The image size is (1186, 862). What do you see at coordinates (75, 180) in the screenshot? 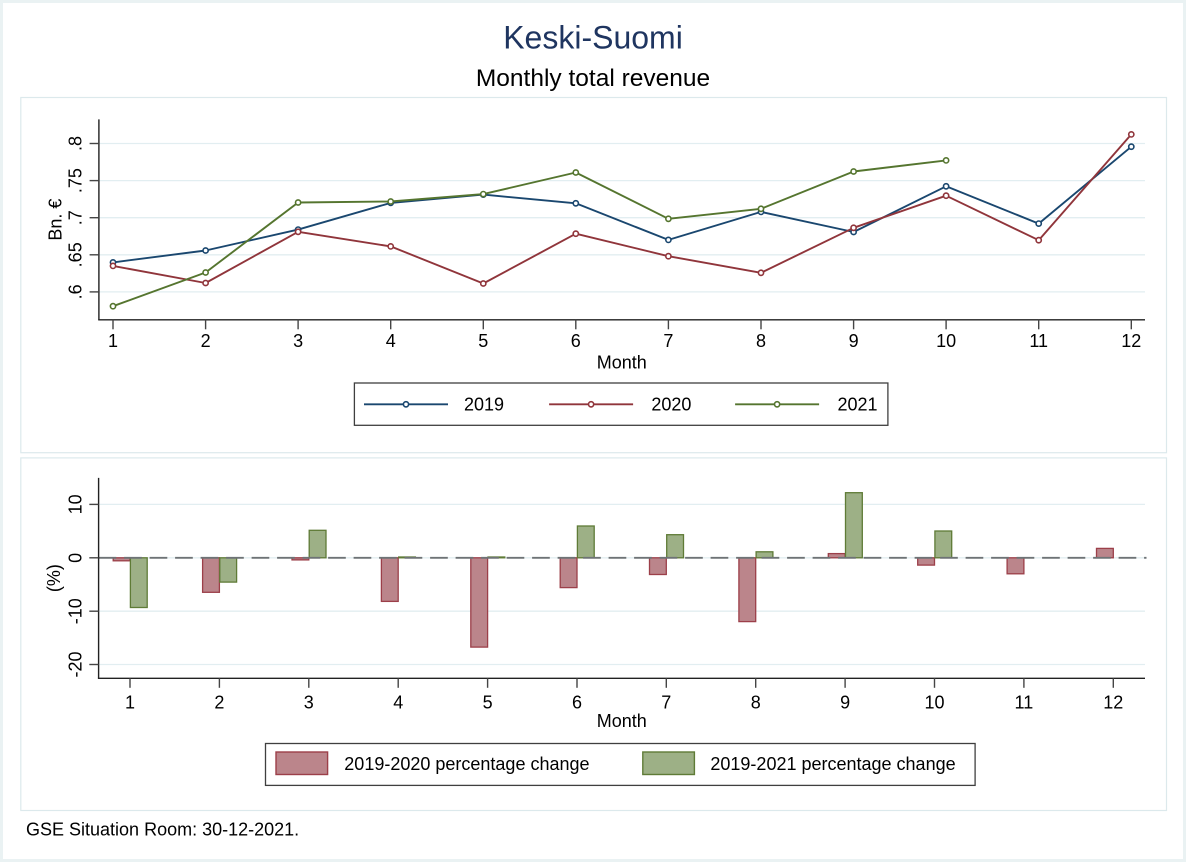
I see `svg-text: .75` at bounding box center [75, 180].